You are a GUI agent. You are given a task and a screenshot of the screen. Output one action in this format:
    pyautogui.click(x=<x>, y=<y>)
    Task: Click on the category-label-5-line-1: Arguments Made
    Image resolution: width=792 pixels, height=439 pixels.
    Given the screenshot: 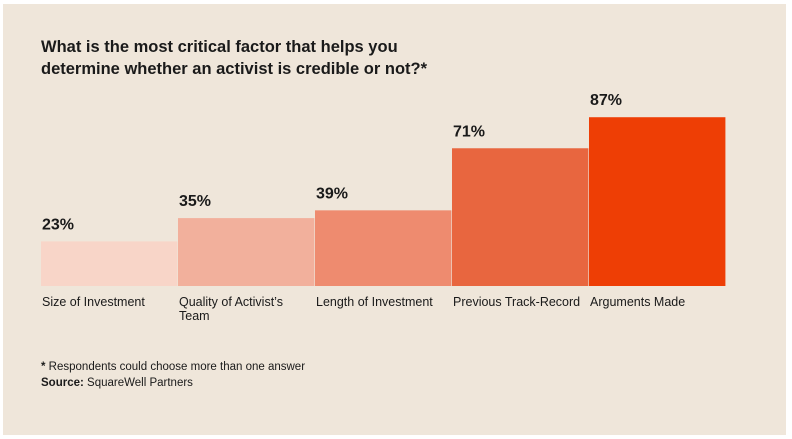 What is the action you would take?
    pyautogui.click(x=637, y=302)
    